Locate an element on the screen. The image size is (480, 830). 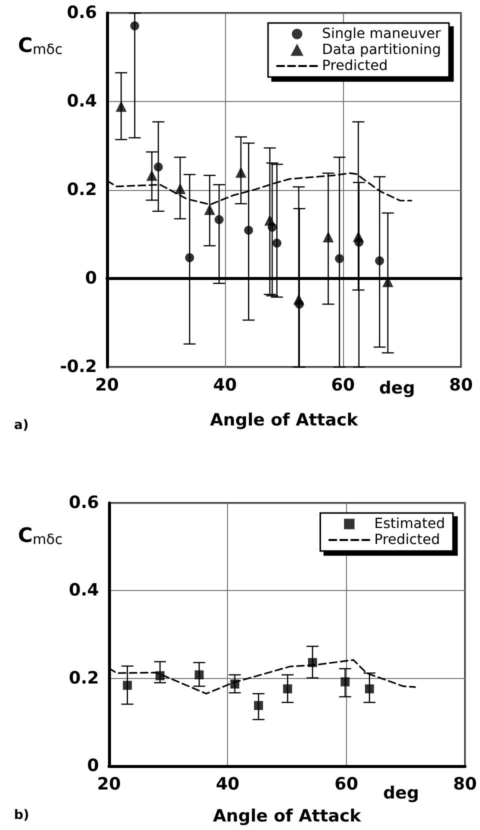
text: a) is located at coordinates (21, 425).